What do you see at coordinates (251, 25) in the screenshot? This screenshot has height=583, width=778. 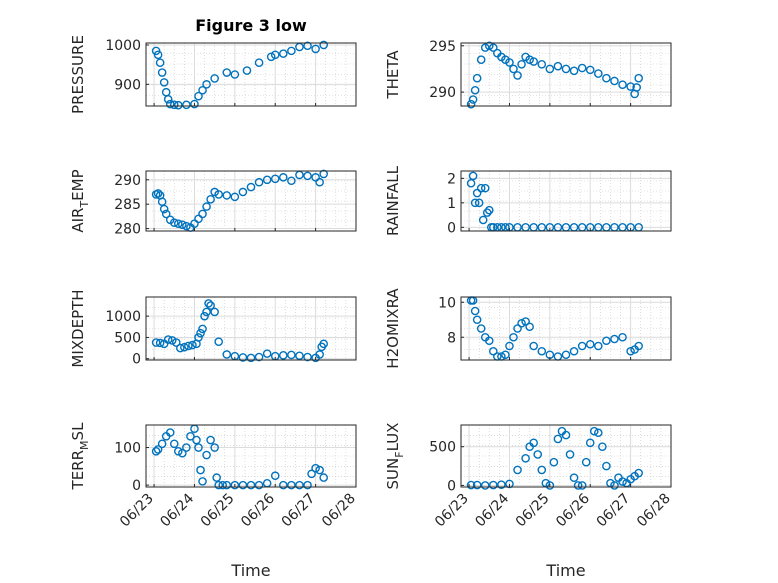 I see `figure-title: Figure 3 low` at bounding box center [251, 25].